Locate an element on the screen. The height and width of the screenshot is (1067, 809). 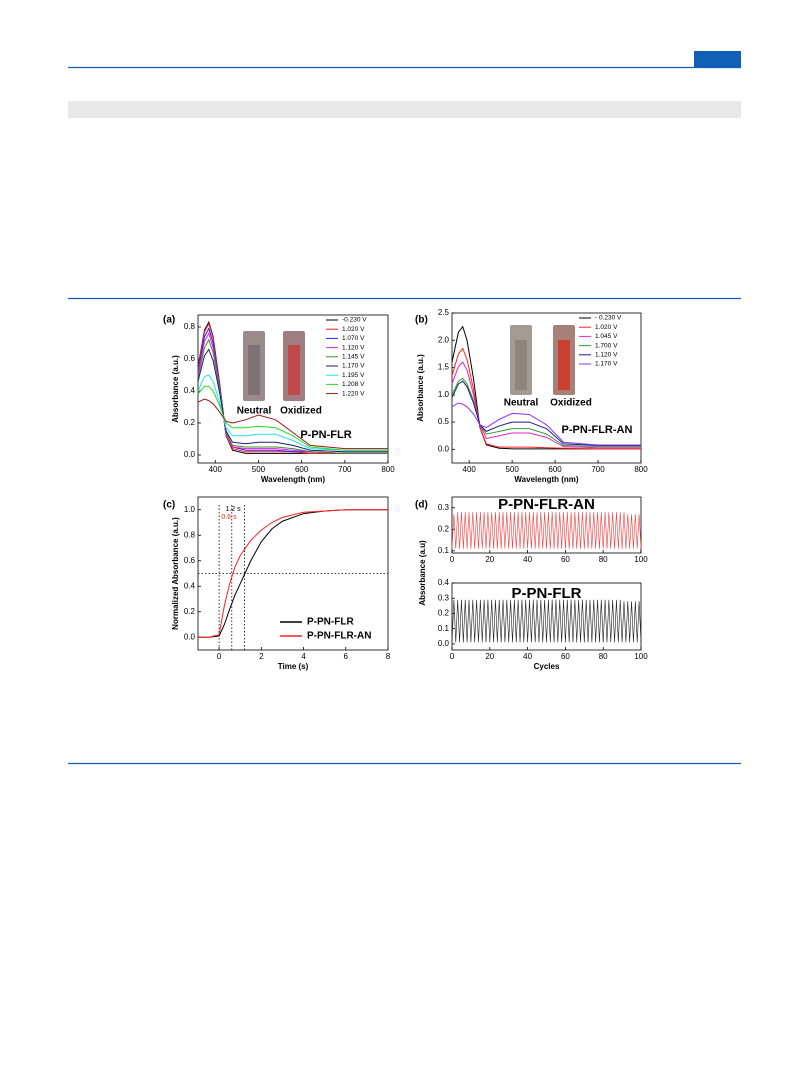
y-tick-label: 2.5 is located at coordinates (444, 312).